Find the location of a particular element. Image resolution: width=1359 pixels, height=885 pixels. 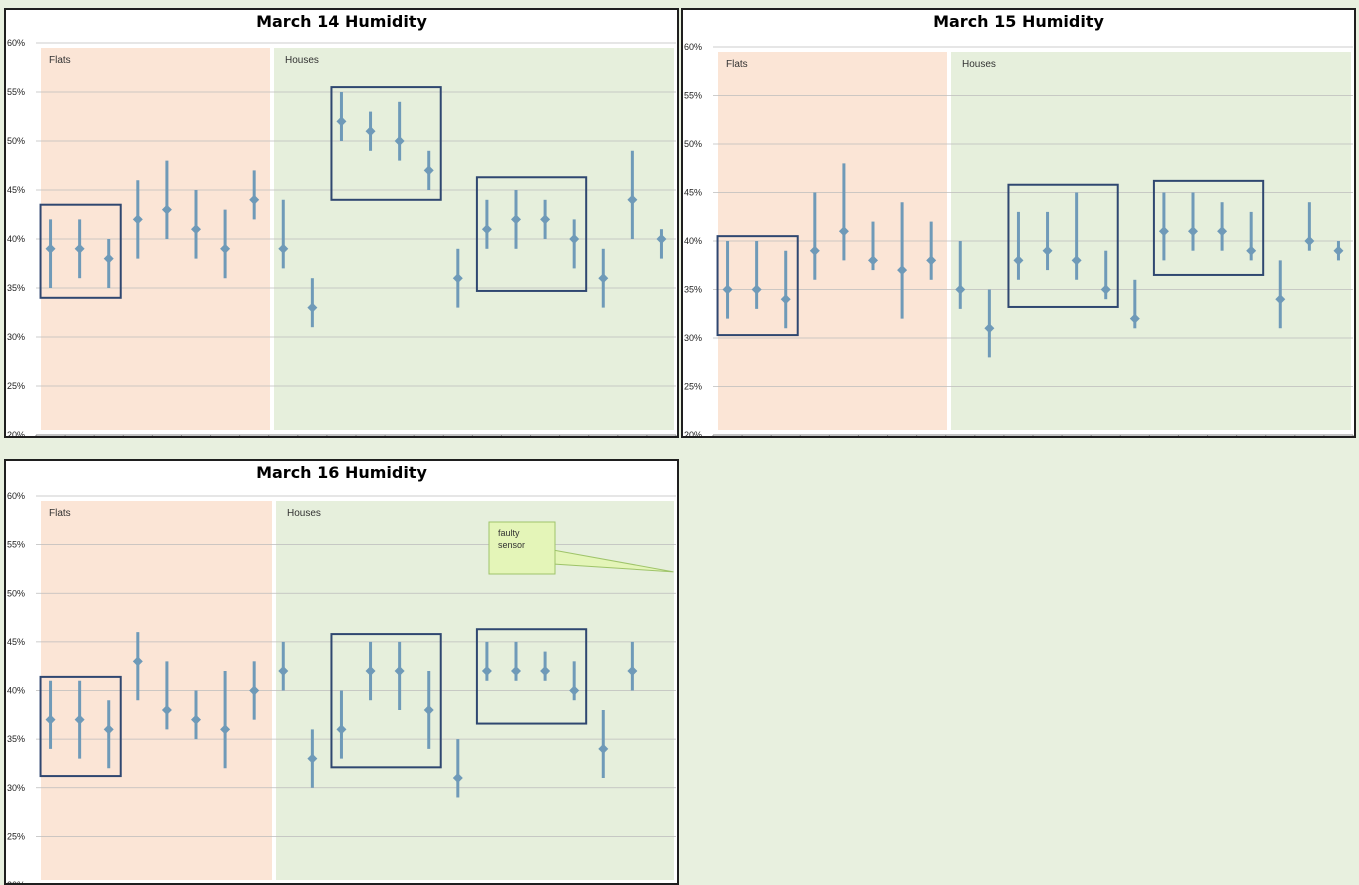

chart-title: March 15 Humidity is located at coordinates (1018, 21).